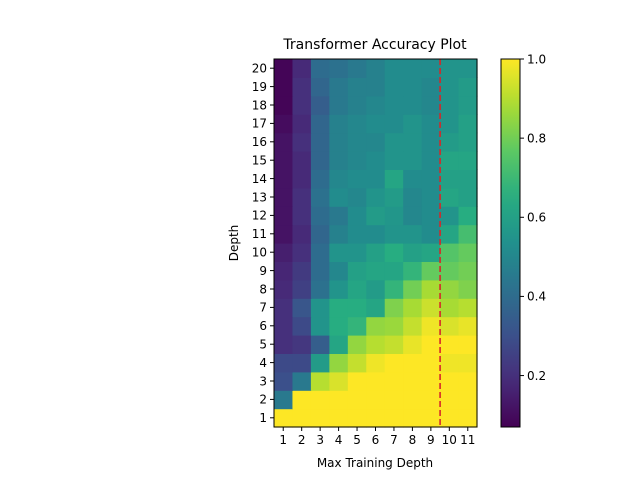 The height and width of the screenshot is (480, 640). What do you see at coordinates (259, 69) in the screenshot?
I see `y-tick-label: 20` at bounding box center [259, 69].